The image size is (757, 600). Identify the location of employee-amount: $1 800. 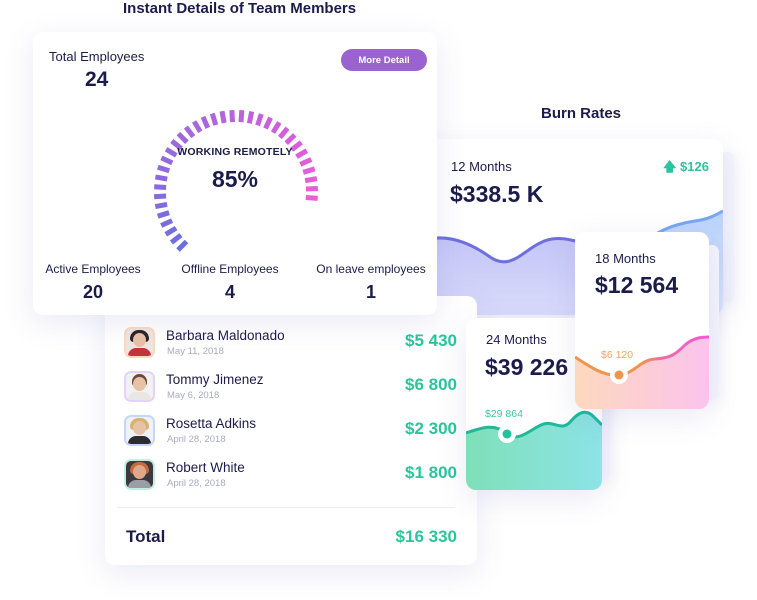
(431, 472).